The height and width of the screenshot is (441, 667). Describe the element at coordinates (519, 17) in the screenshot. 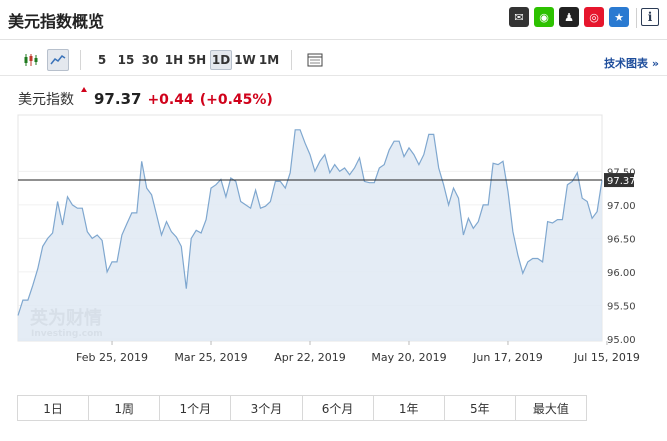

I see `email-icon: ✉` at that location.